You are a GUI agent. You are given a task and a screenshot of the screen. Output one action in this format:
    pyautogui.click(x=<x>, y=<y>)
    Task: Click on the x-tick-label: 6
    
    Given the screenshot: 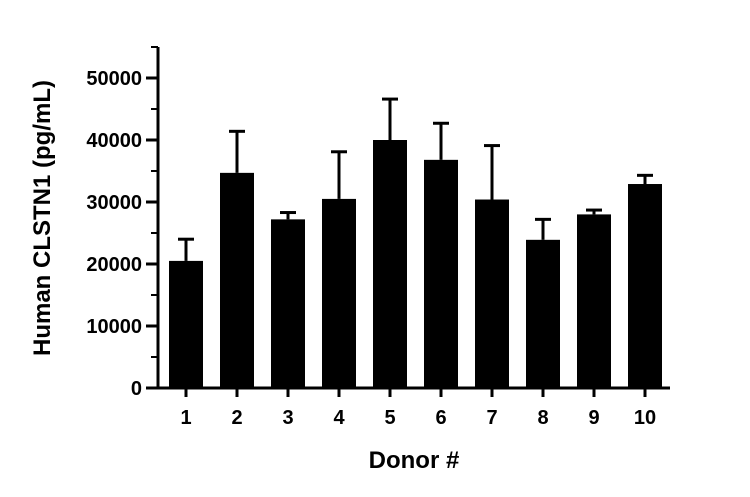 What is the action you would take?
    pyautogui.click(x=440, y=418)
    